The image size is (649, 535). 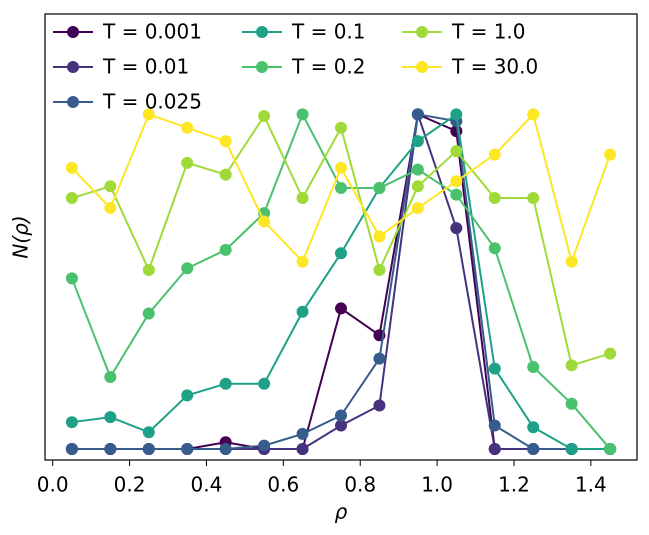 I want to click on x-tick-label: 0.8, so click(x=360, y=485).